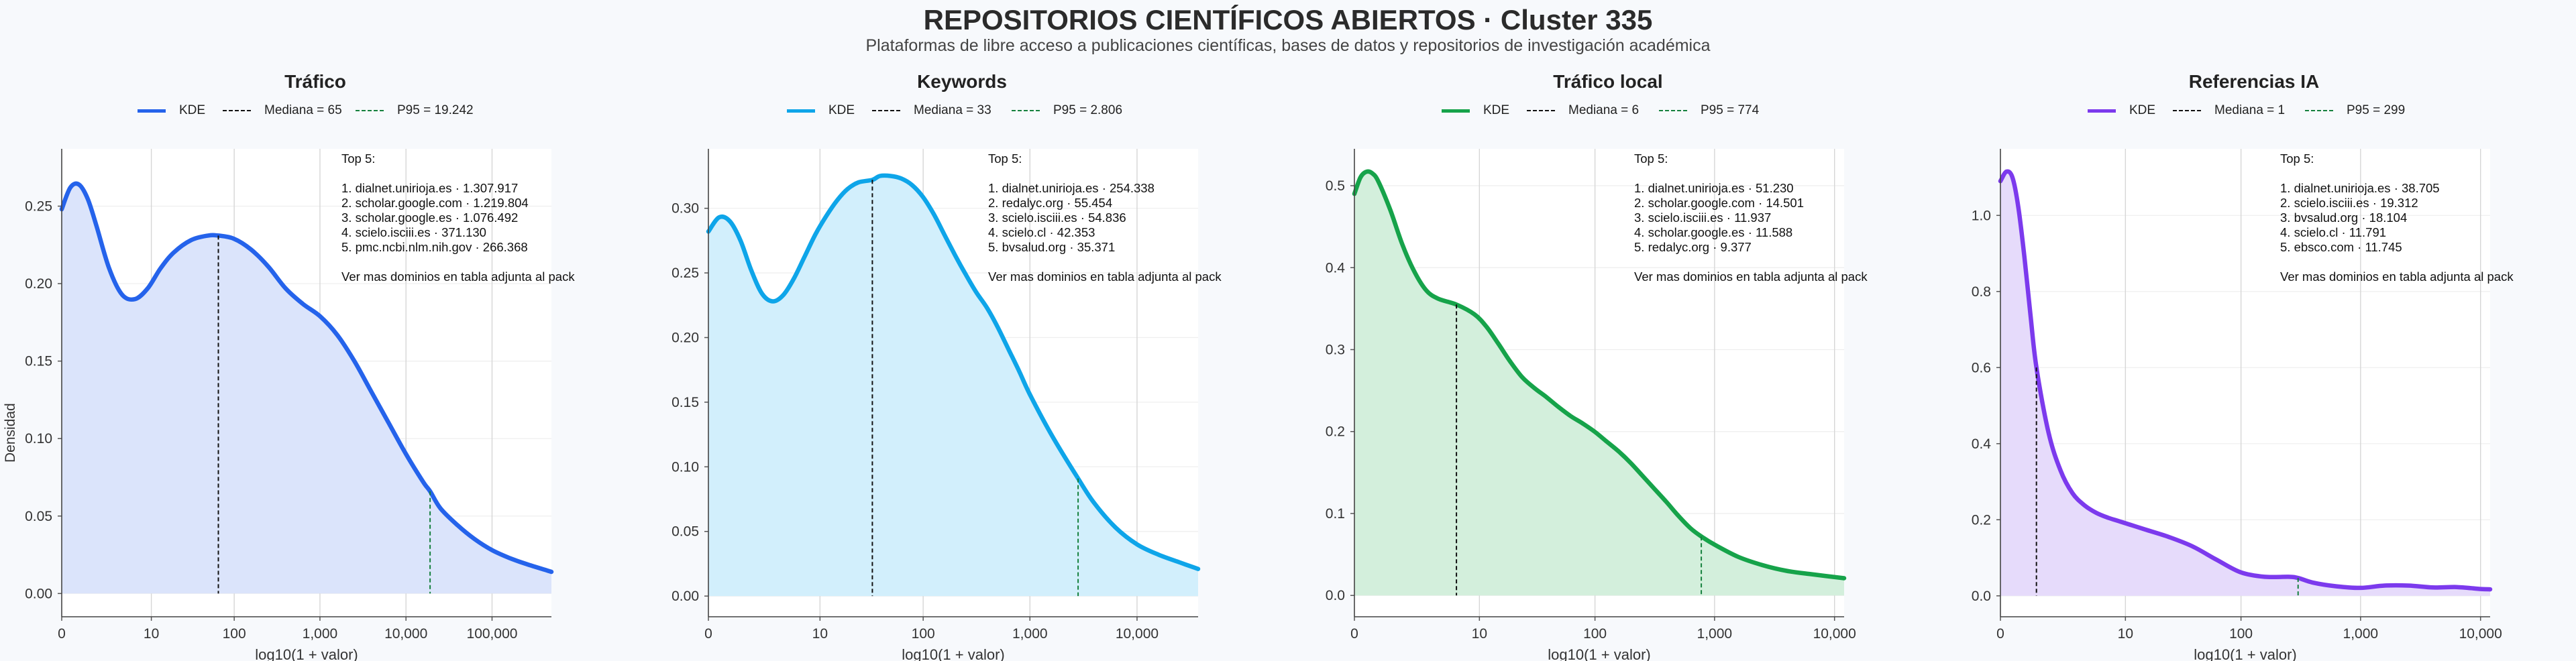  I want to click on legend-median: Mediana = 33, so click(931, 111).